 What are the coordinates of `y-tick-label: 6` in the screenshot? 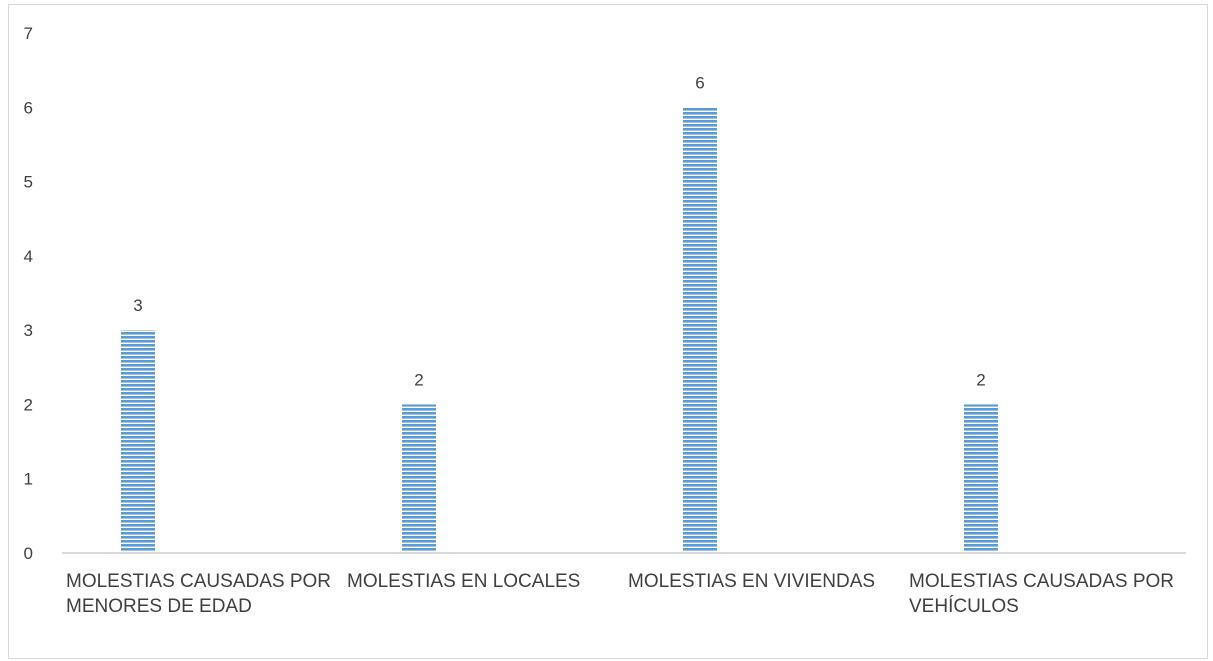 It's located at (28, 107).